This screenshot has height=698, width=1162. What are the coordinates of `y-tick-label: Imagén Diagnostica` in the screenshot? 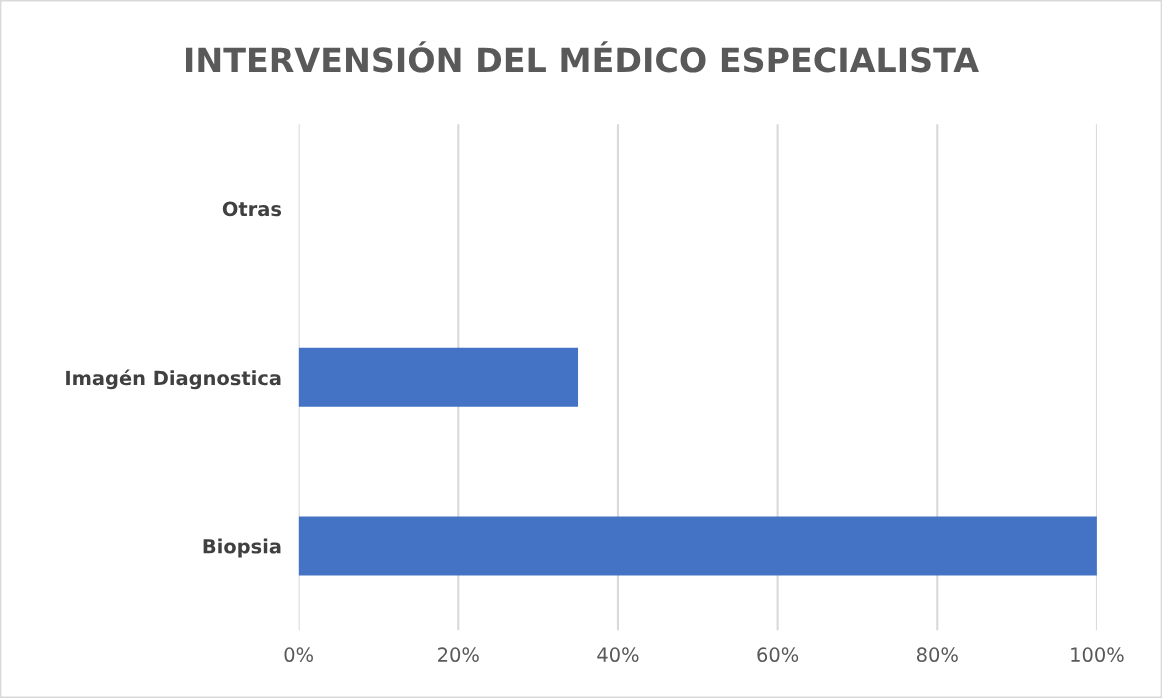 It's located at (173, 379).